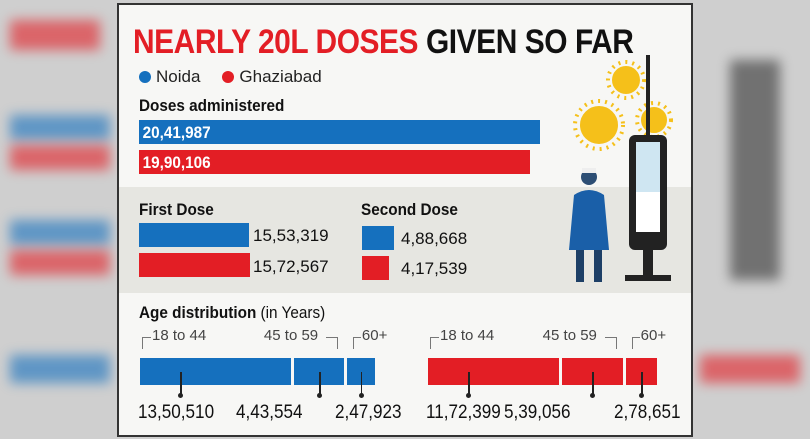 The height and width of the screenshot is (439, 810). Describe the element at coordinates (176, 209) in the screenshot. I see `first-dose-title: First Dose` at that location.